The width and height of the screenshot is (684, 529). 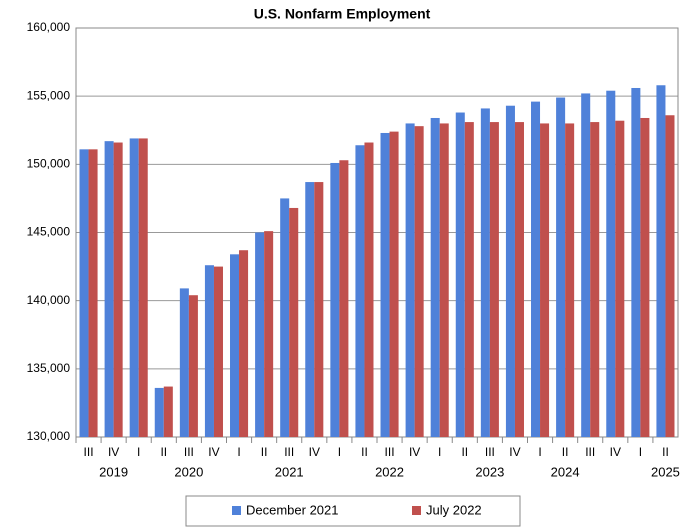 I want to click on y-tick-label: 160,000, so click(x=49, y=27).